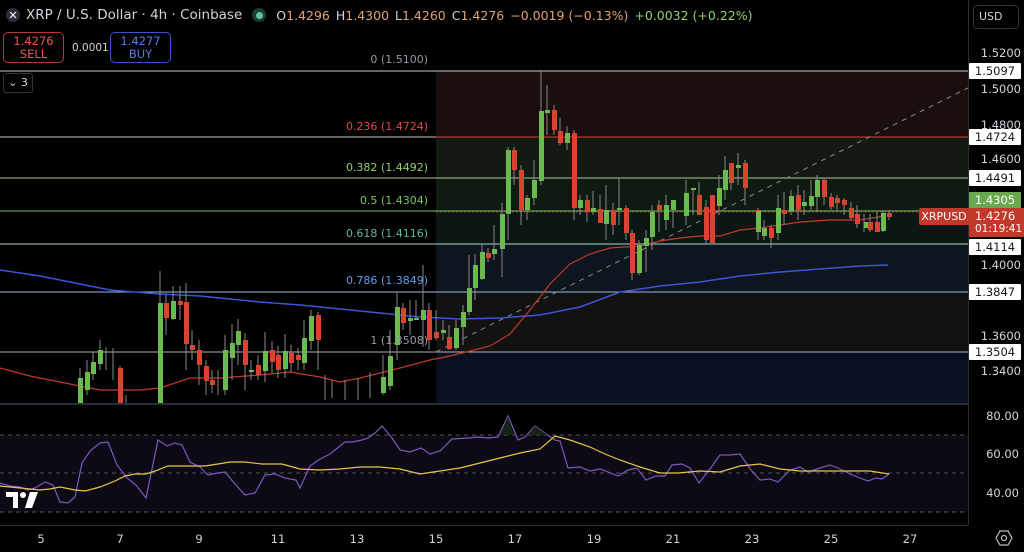 The image size is (1024, 552). Describe the element at coordinates (484, 404) in the screenshot. I see `pane-separator` at that location.